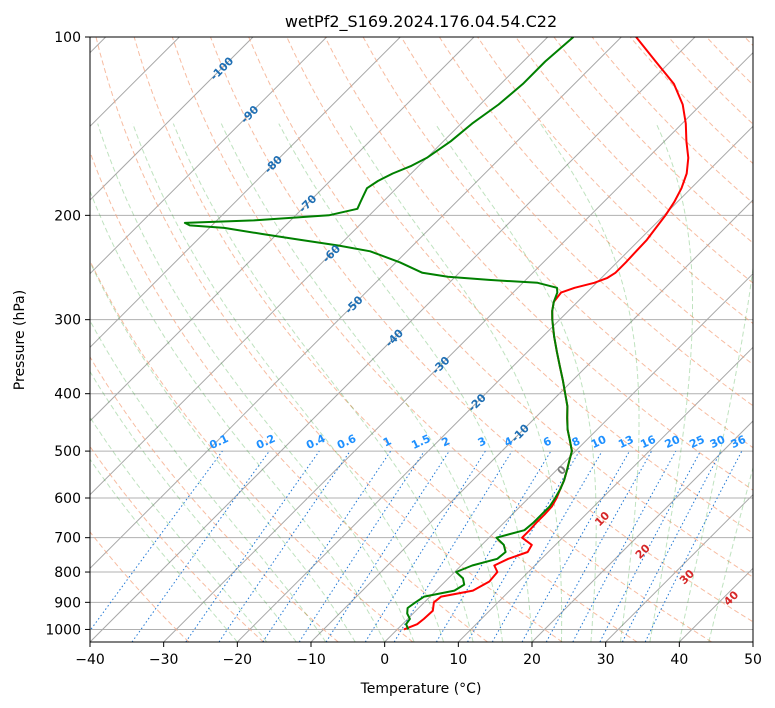 The width and height of the screenshot is (775, 708). What do you see at coordinates (421, 22) in the screenshot?
I see `chart-title: wetPf2_S169.2024.176.04.54.C22` at bounding box center [421, 22].